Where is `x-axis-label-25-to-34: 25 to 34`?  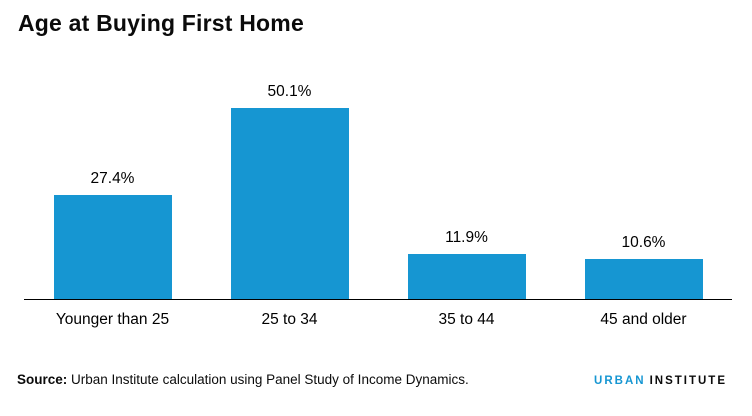
x-axis-label-25-to-34: 25 to 34 is located at coordinates (289, 319).